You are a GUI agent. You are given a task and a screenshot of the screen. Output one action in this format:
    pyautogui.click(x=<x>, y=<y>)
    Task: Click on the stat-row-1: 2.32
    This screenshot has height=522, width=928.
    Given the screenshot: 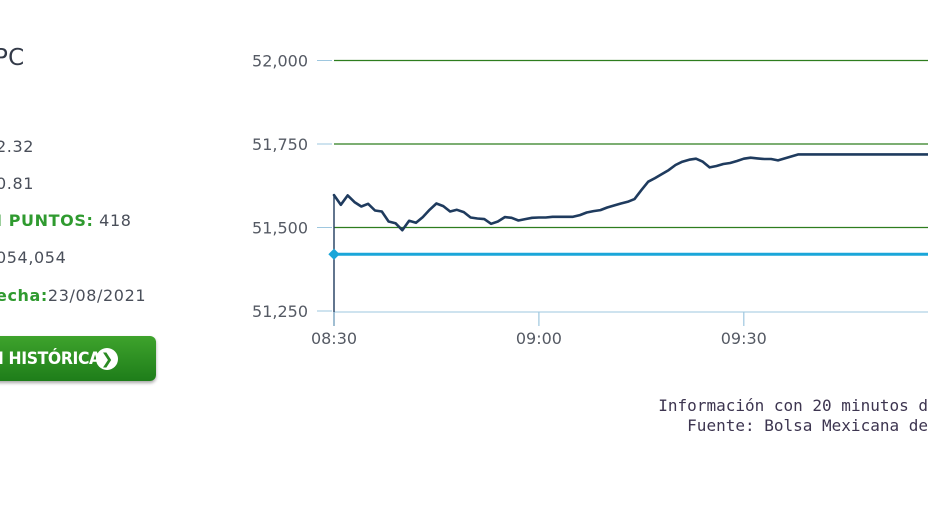 What is the action you would take?
    pyautogui.click(x=17, y=146)
    